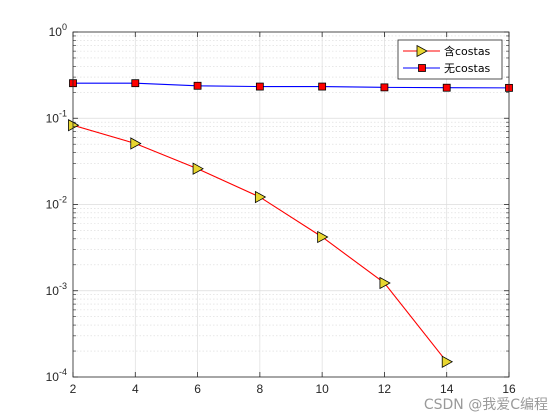 The width and height of the screenshot is (560, 420). What do you see at coordinates (385, 389) in the screenshot?
I see `x-tick-label: 12` at bounding box center [385, 389].